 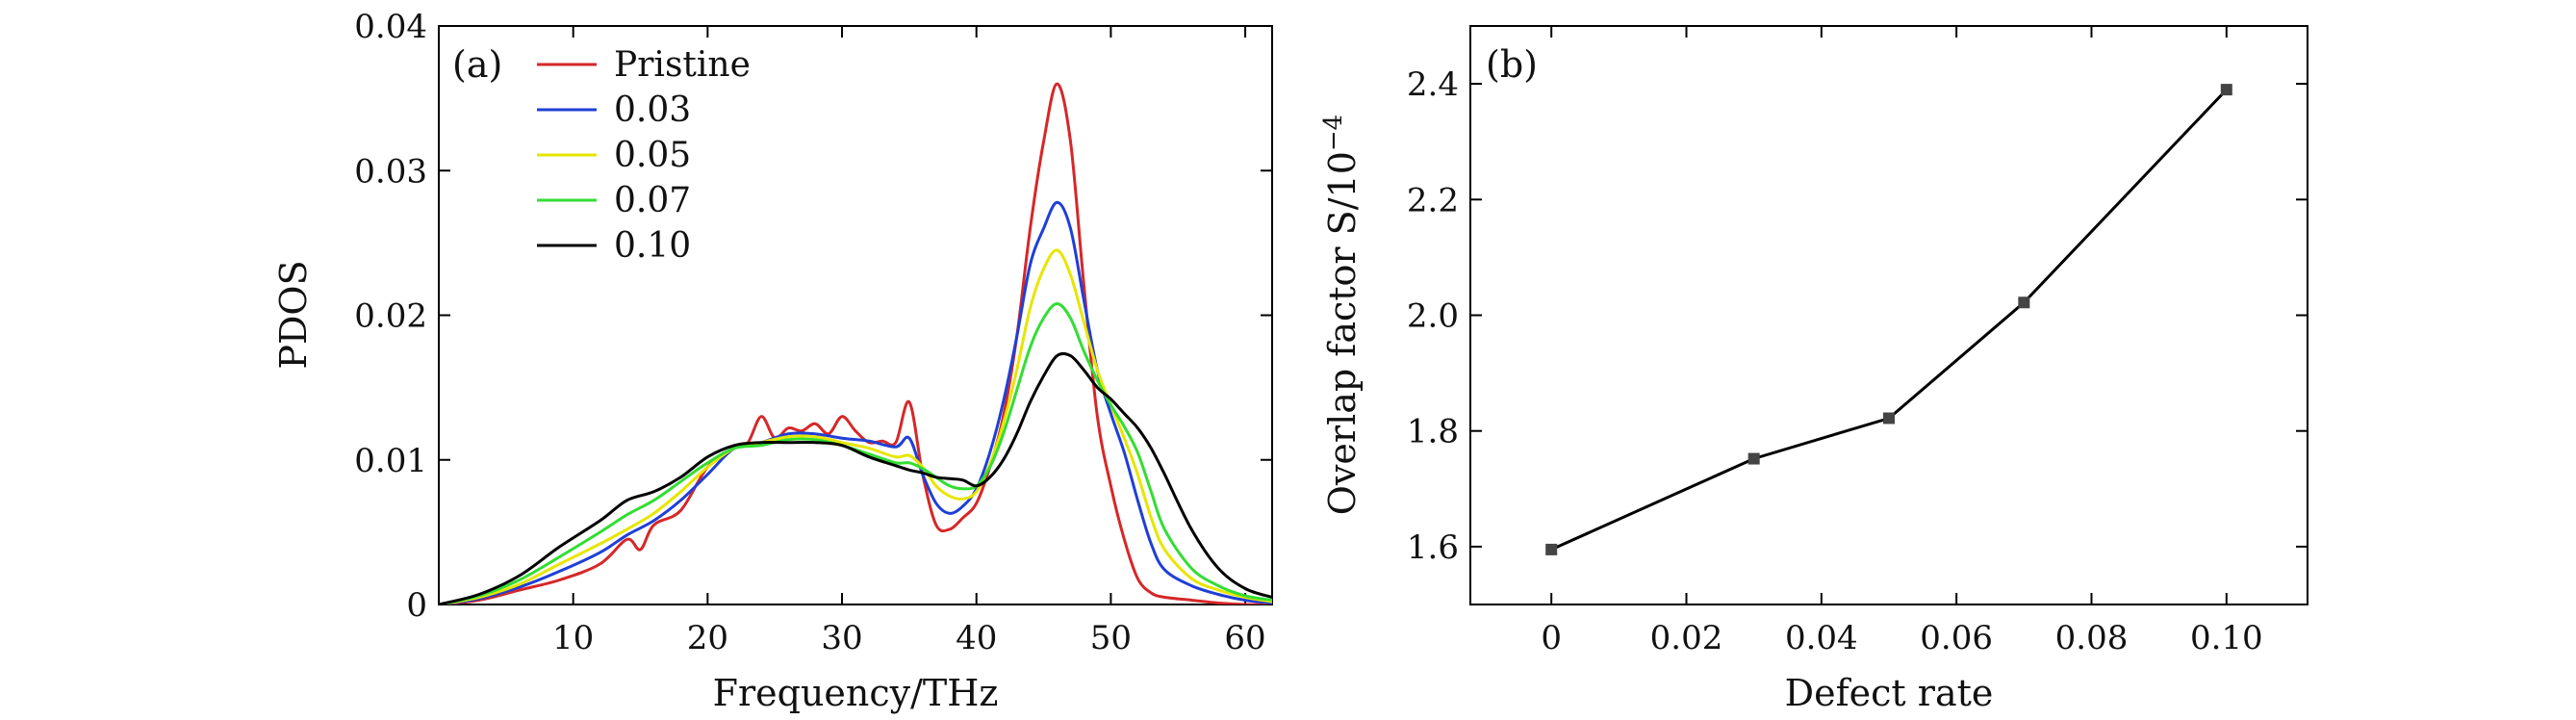 I want to click on legend-label-0-10: 0.10, so click(x=652, y=246).